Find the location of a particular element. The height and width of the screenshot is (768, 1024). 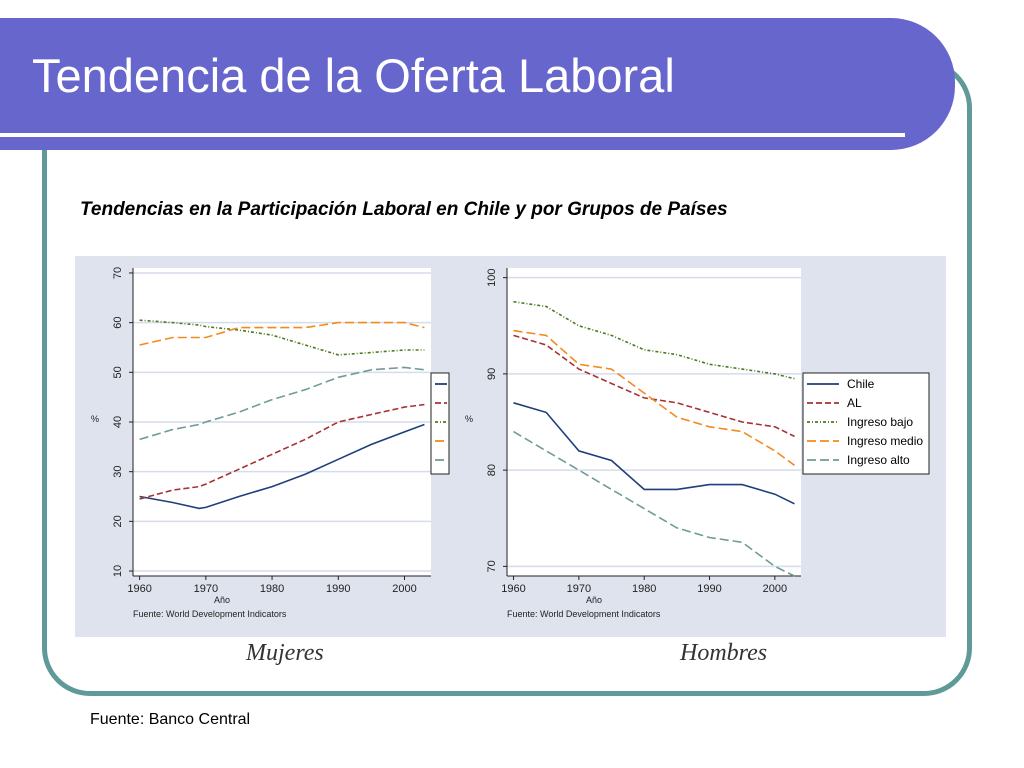

y-tick-label: 100 is located at coordinates (492, 277).